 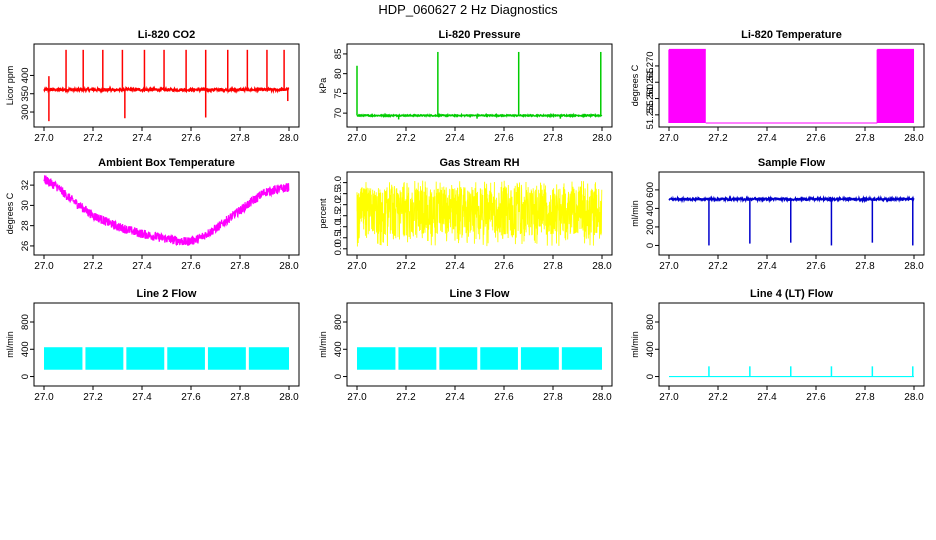 I want to click on y-tick-label: 0.0, so click(x=338, y=248).